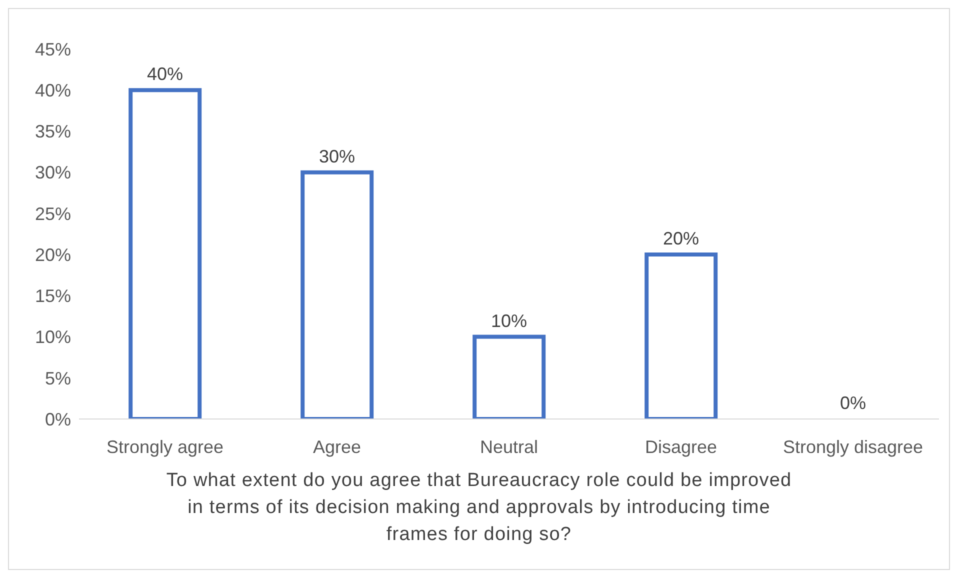 The image size is (956, 579). What do you see at coordinates (509, 320) in the screenshot?
I see `data-label: 10%` at bounding box center [509, 320].